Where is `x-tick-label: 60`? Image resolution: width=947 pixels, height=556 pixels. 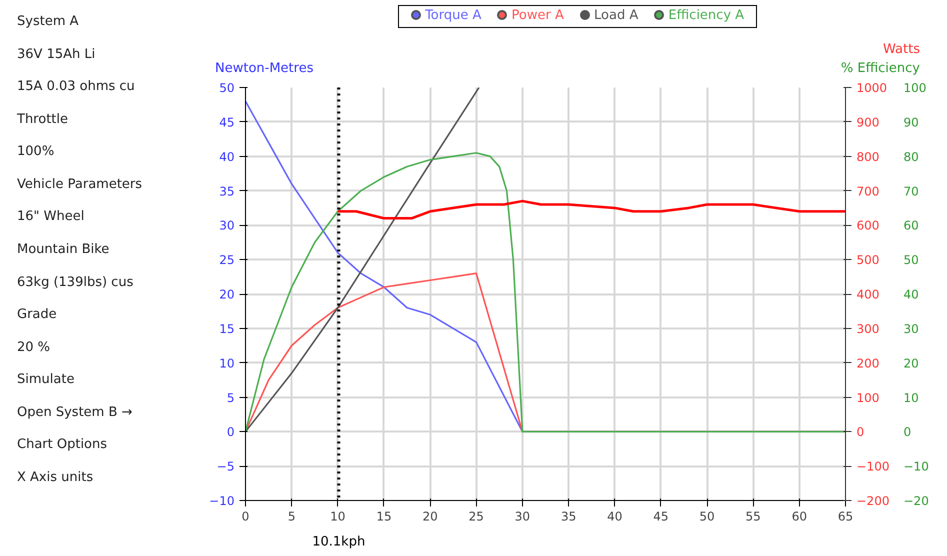
x-tick-label: 60 is located at coordinates (799, 517).